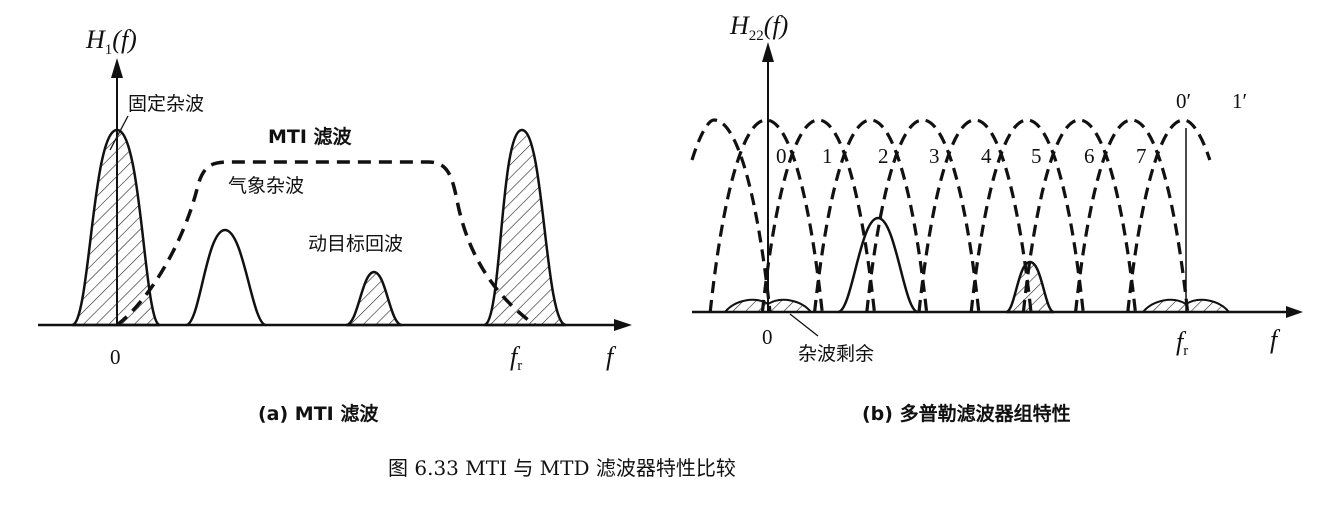  What do you see at coordinates (115, 357) in the screenshot?
I see `left-origin-label: 0` at bounding box center [115, 357].